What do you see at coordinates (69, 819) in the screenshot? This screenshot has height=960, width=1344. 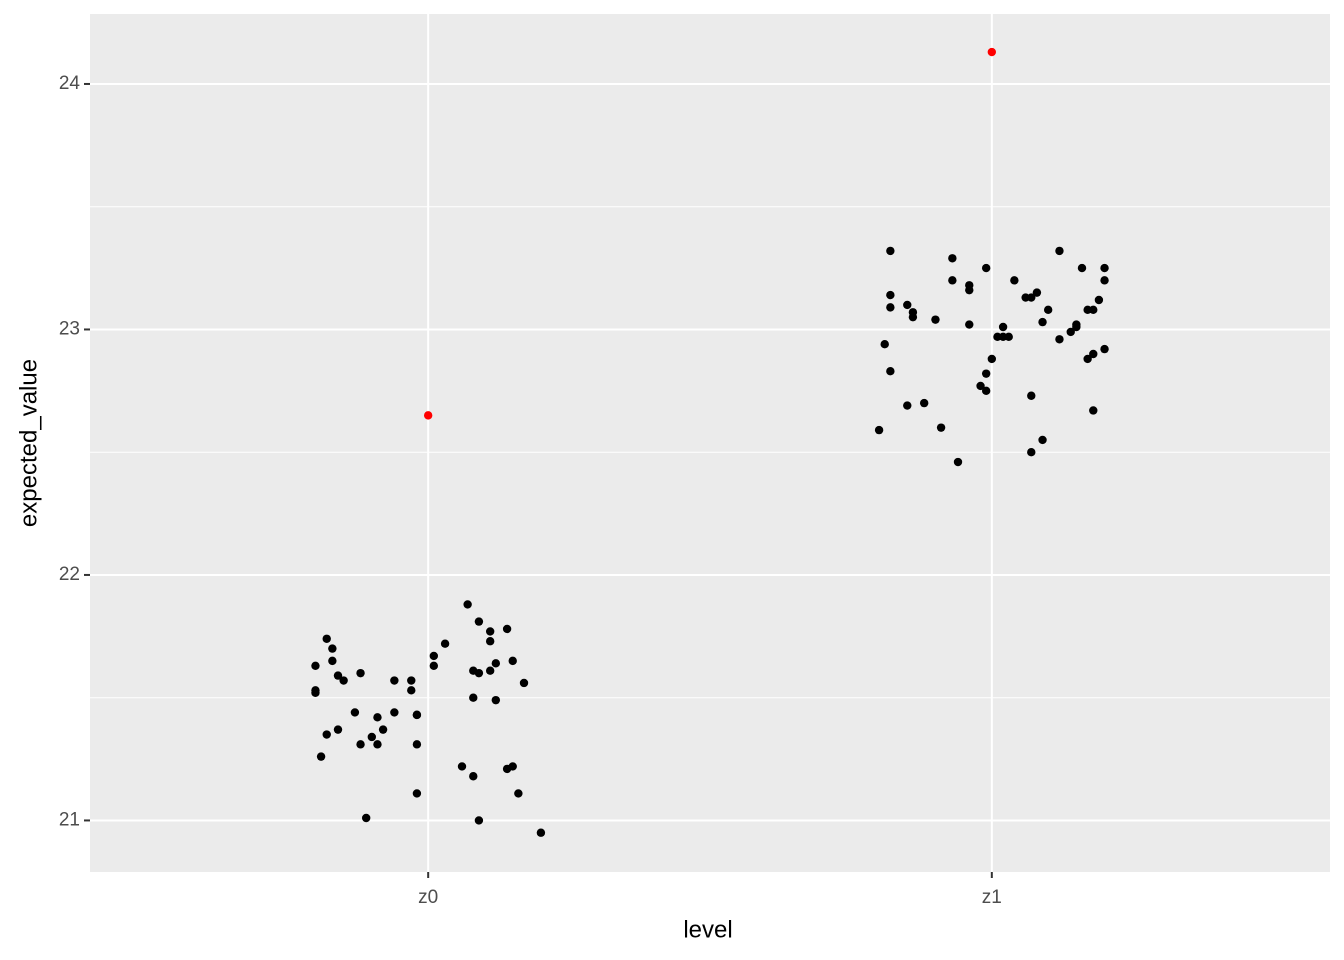 I see `y-tick-label: 21` at bounding box center [69, 819].